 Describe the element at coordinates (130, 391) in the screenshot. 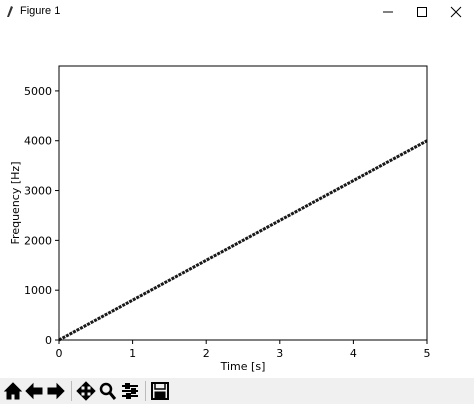

I see `configure-button` at that location.